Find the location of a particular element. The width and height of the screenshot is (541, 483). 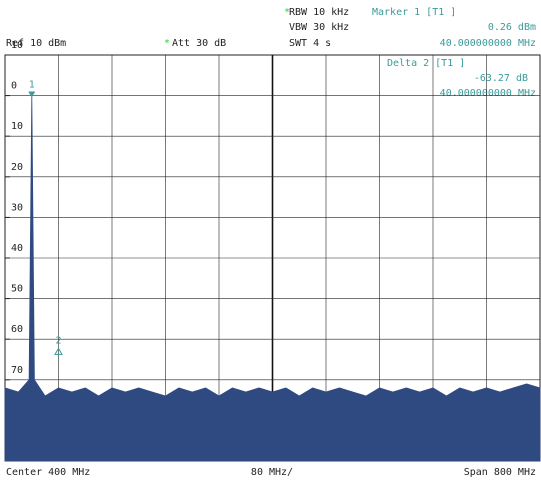

marker-freq: 40.000000000 MHz is located at coordinates (488, 43).